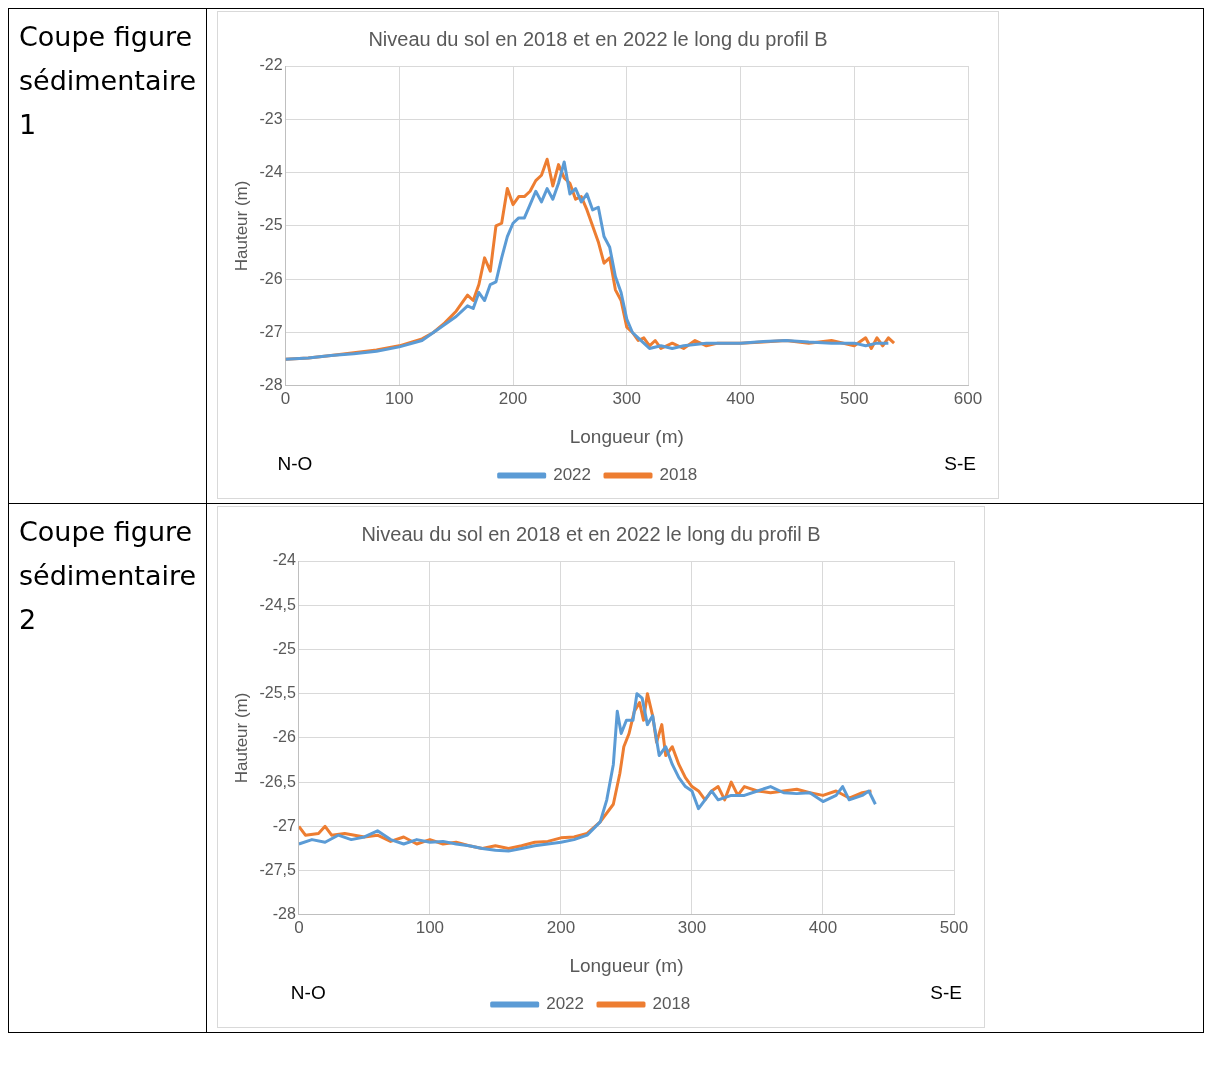  What do you see at coordinates (107, 256) in the screenshot?
I see `text: Coupe figure sédimentaire 1` at bounding box center [107, 256].